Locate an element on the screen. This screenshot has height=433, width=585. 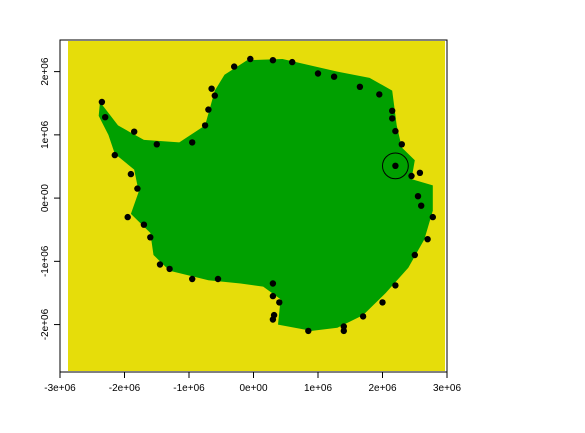
y-tick-label: 2e+06 is located at coordinates (45, 71).